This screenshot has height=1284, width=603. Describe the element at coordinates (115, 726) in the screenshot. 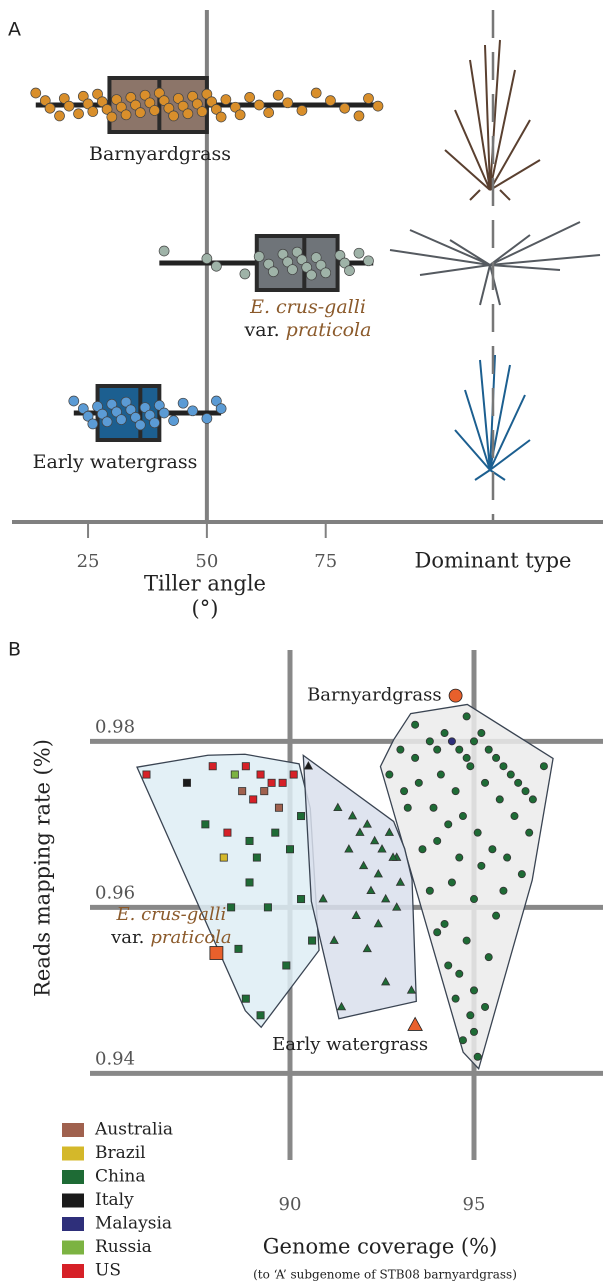

I see `y-tick-label: 0.98` at that location.